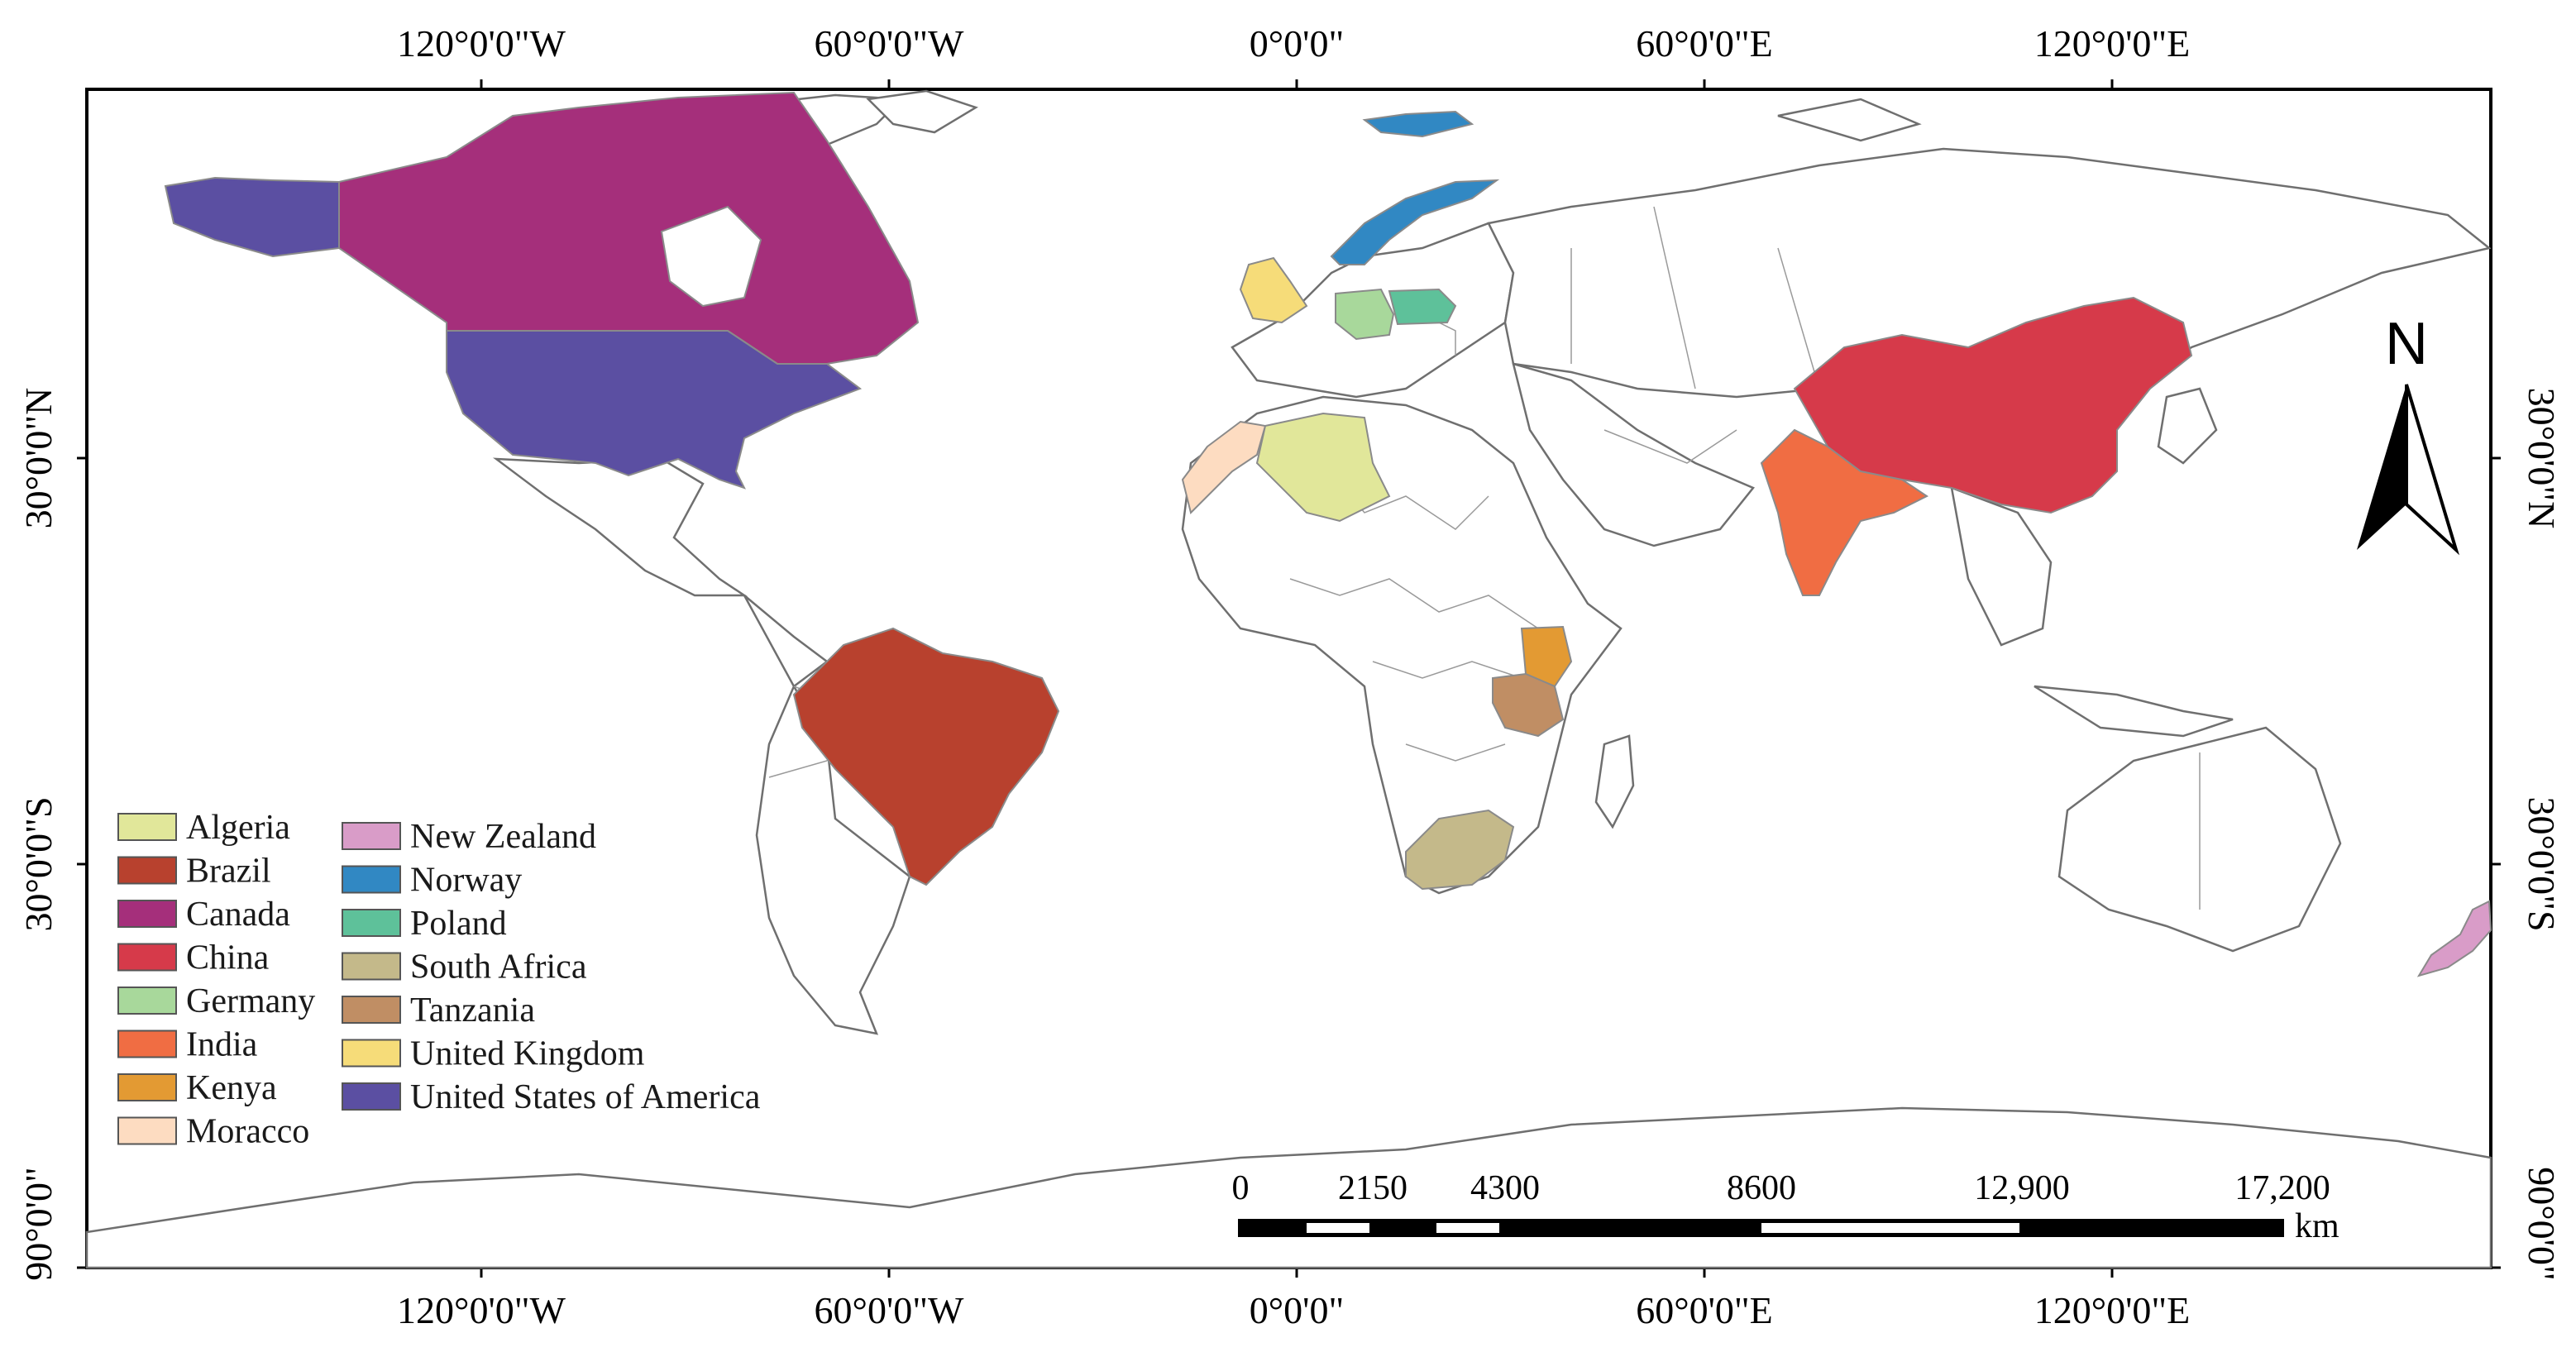 Image resolution: width=2576 pixels, height=1352 pixels. I want to click on country-norway, so click(1415, 222).